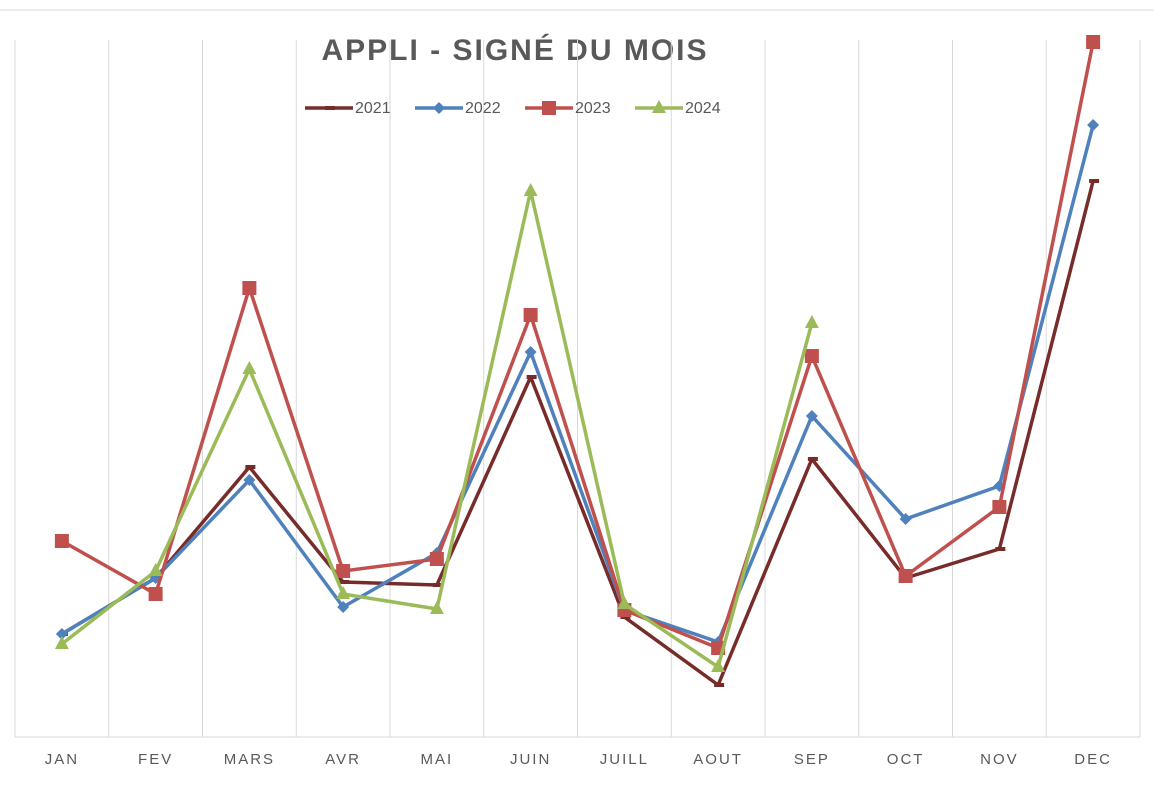  I want to click on chart-title: APPLI - SIGNÉ DU MOIS, so click(514, 50).